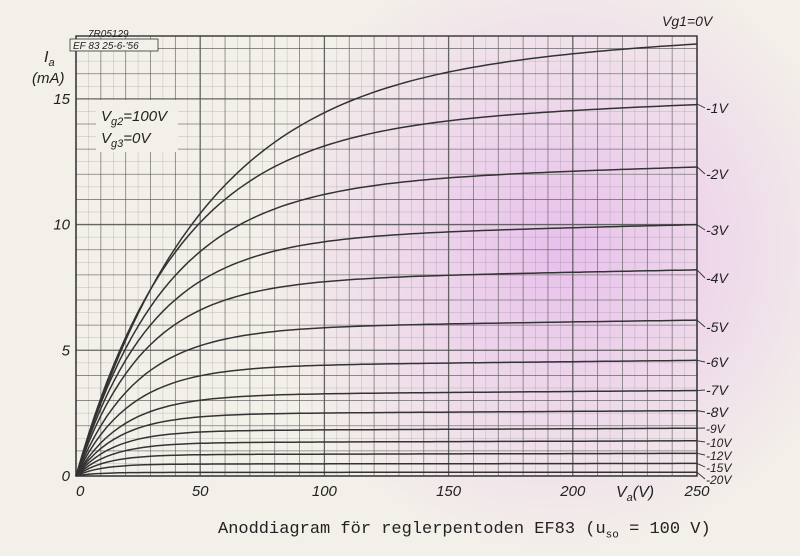 Image resolution: width=800 pixels, height=556 pixels. What do you see at coordinates (200, 491) in the screenshot?
I see `x-tick-label: 50` at bounding box center [200, 491].